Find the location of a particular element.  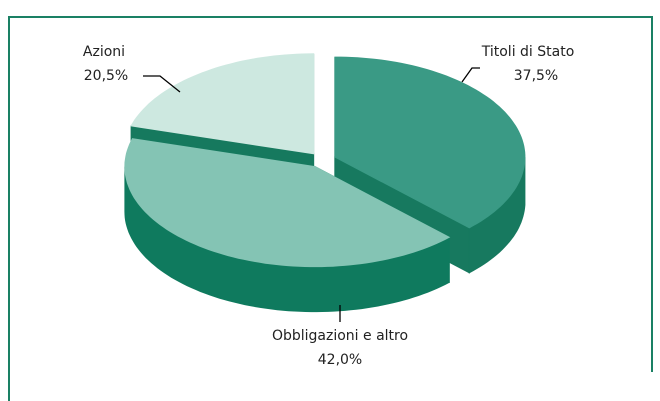

slice-value-label: 37,5% is located at coordinates (536, 76).